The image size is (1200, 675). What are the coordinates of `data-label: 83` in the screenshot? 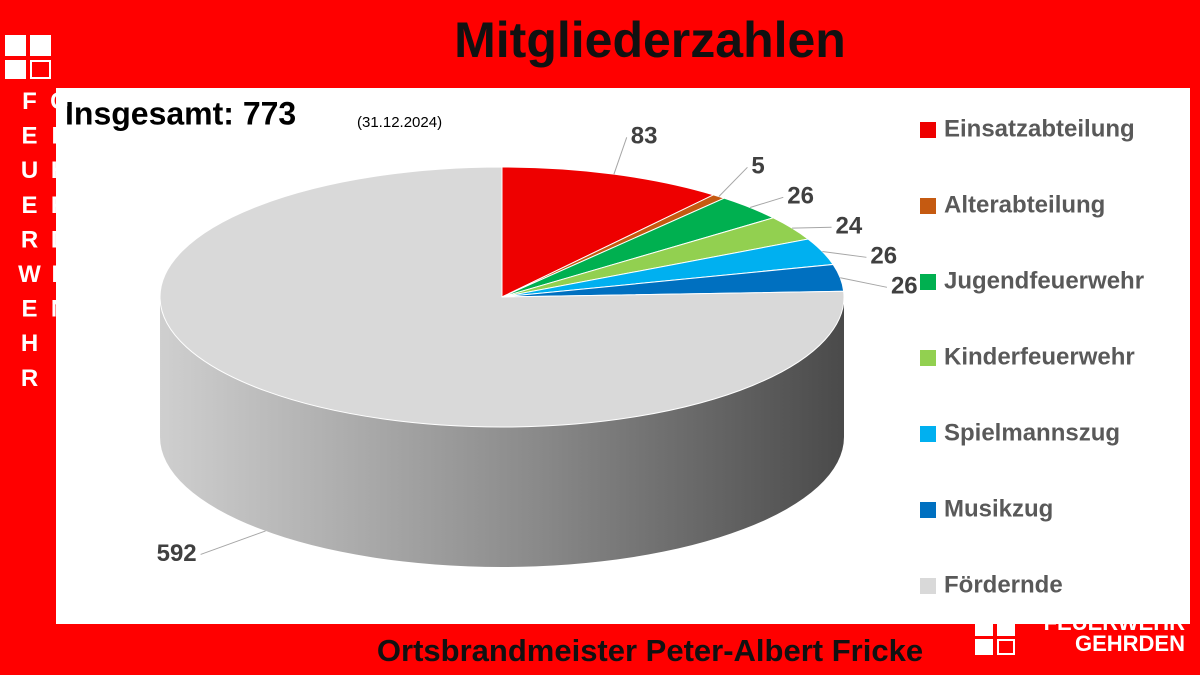 It's located at (644, 136).